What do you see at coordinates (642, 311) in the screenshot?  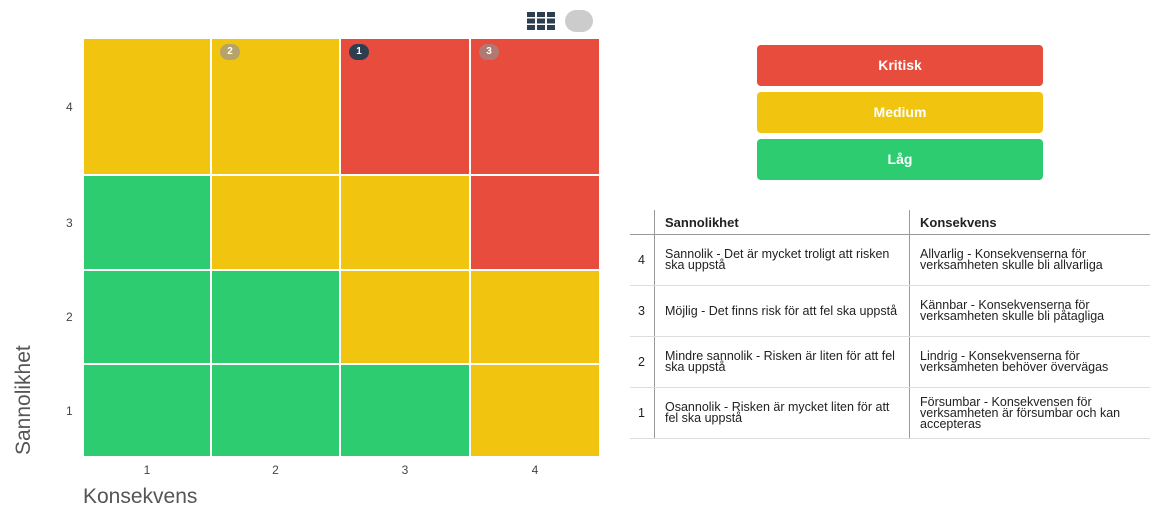 I see `table-cell: 3` at bounding box center [642, 311].